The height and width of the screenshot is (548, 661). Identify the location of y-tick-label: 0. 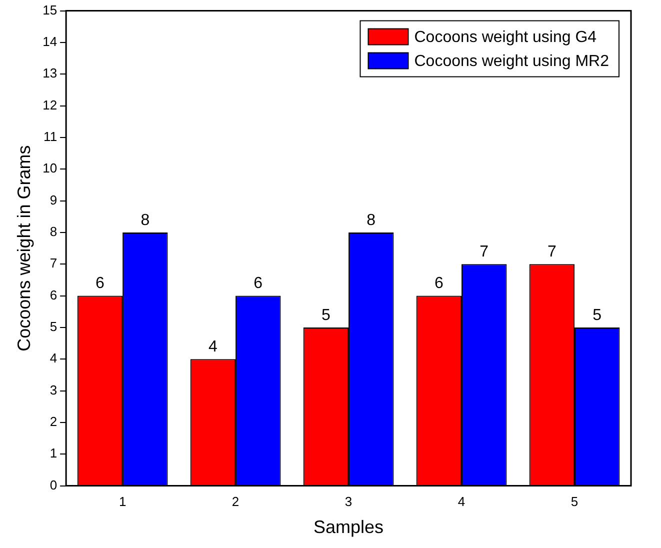
(54, 484).